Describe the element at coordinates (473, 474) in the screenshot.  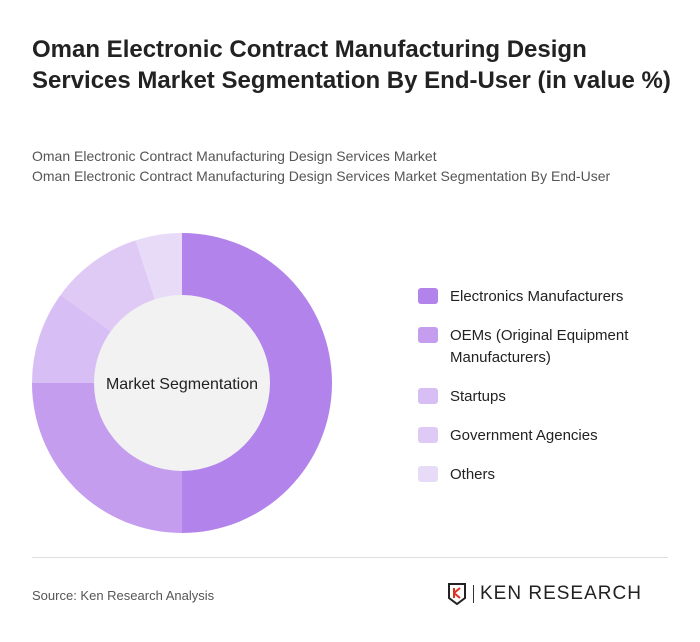
I see `legend-label: Others` at that location.